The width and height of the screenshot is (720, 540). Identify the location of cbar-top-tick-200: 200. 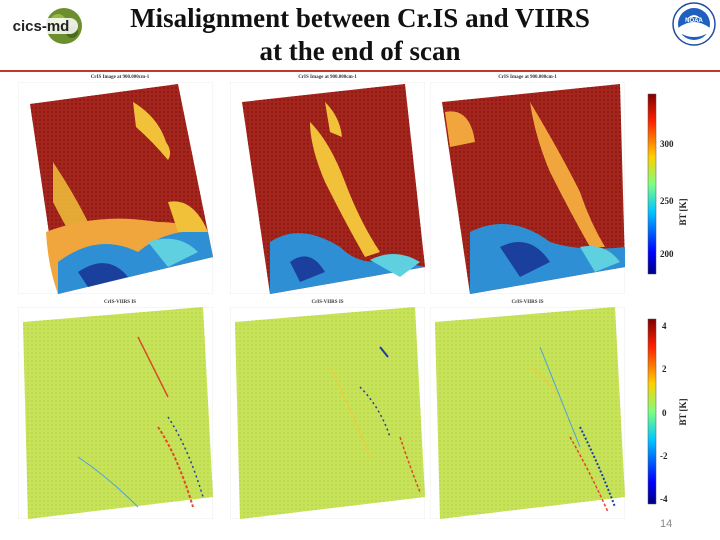
(667, 254).